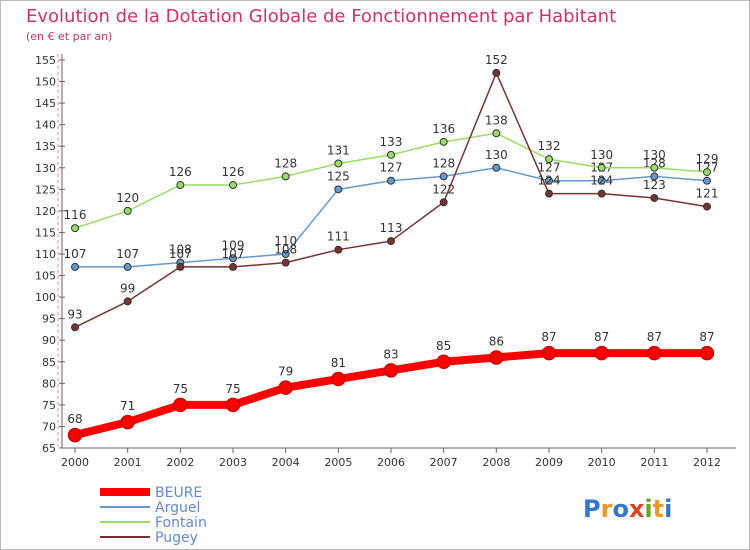 This screenshot has width=750, height=550. I want to click on legend-label: BEURE, so click(178, 493).